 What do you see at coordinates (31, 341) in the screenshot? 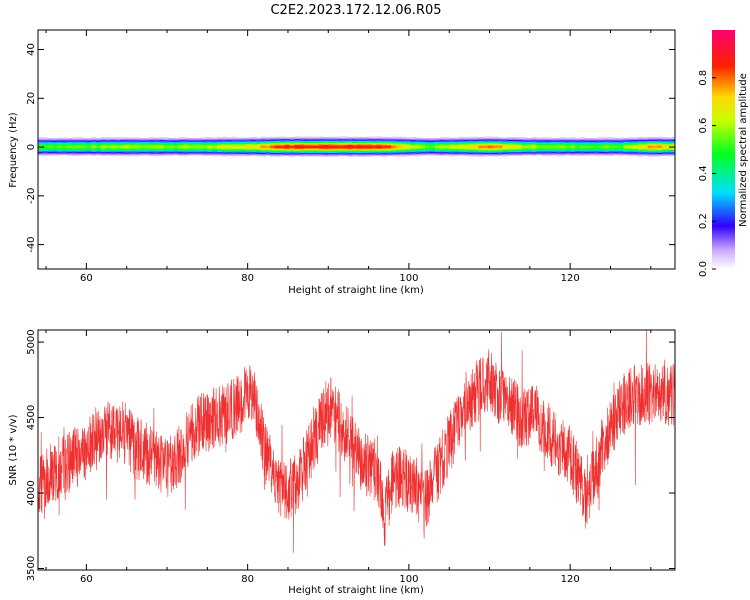
I see `y-tick-label: 5000` at bounding box center [31, 341].